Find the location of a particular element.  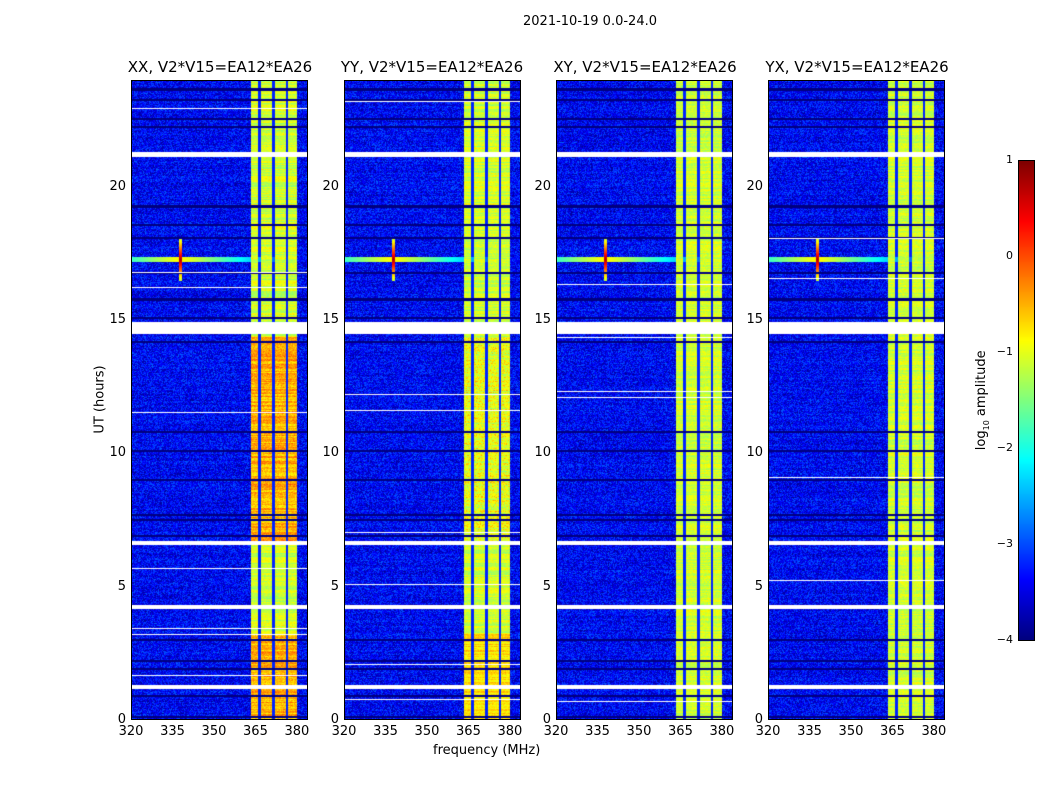

colorbar-tick-label: −4 is located at coordinates (1004, 639).